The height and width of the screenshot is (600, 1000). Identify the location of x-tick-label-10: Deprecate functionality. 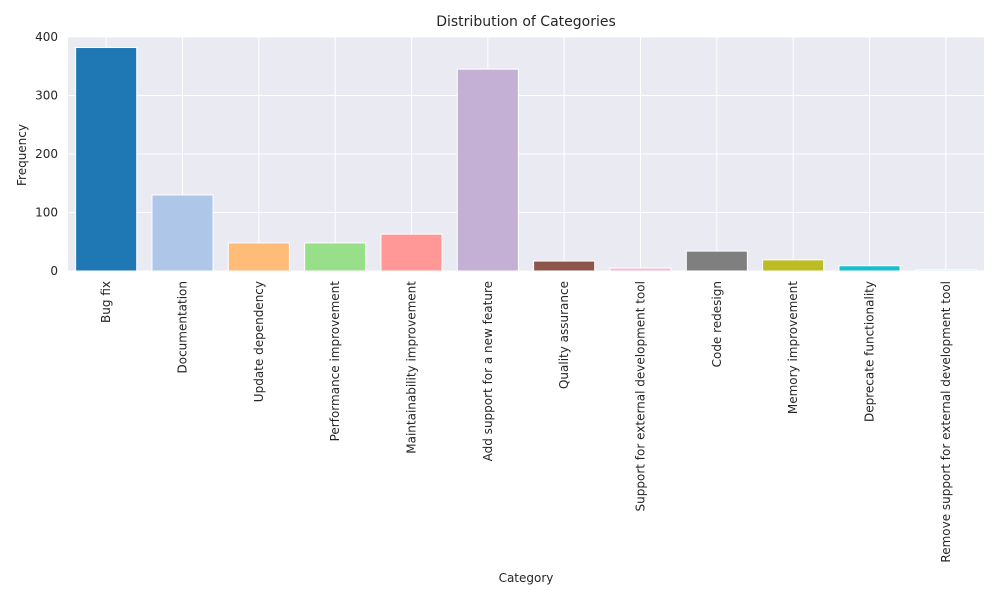
(870, 351).